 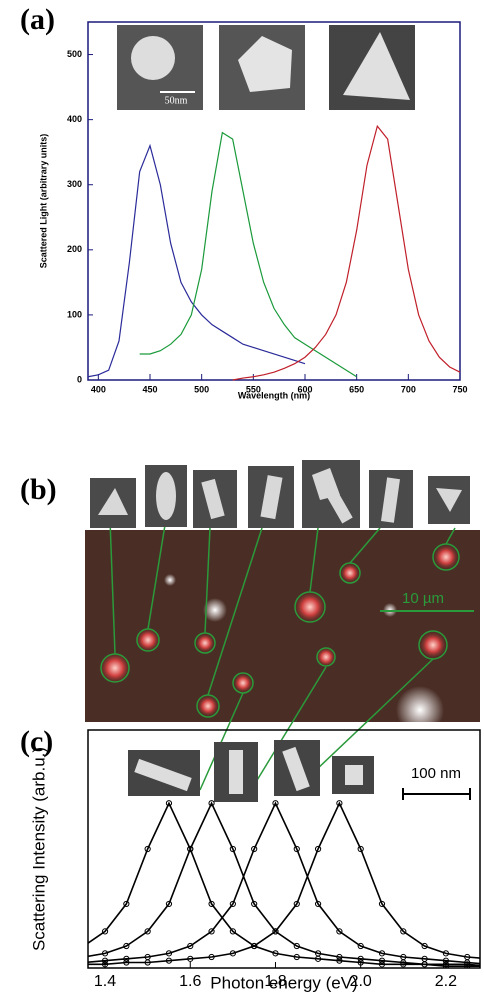 What do you see at coordinates (37, 19) in the screenshot?
I see `panel-label: (a)` at bounding box center [37, 19].